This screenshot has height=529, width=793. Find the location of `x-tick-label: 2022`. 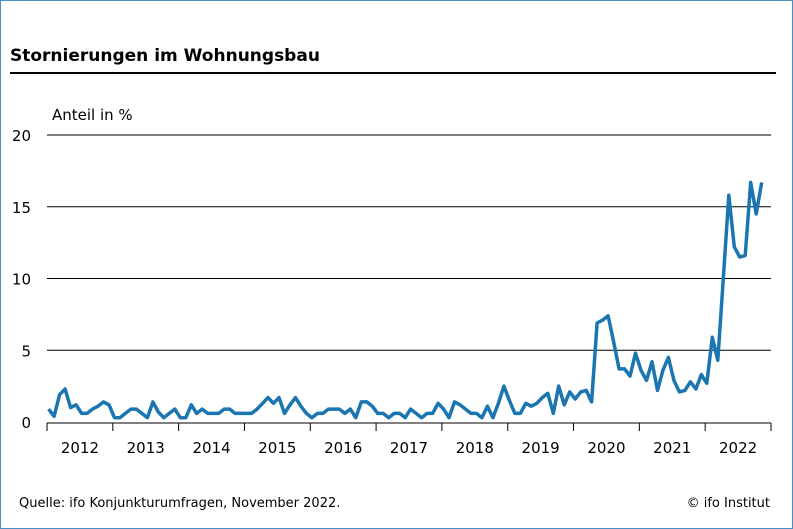

x-tick-label: 2022 is located at coordinates (738, 448).